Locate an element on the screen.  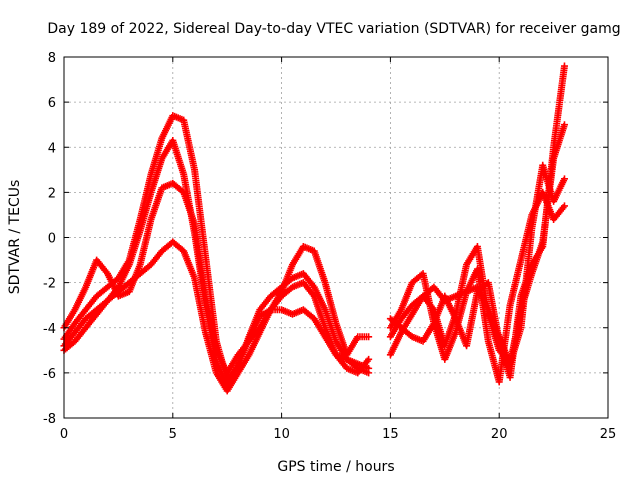
x-tick-label: 25 is located at coordinates (608, 434).